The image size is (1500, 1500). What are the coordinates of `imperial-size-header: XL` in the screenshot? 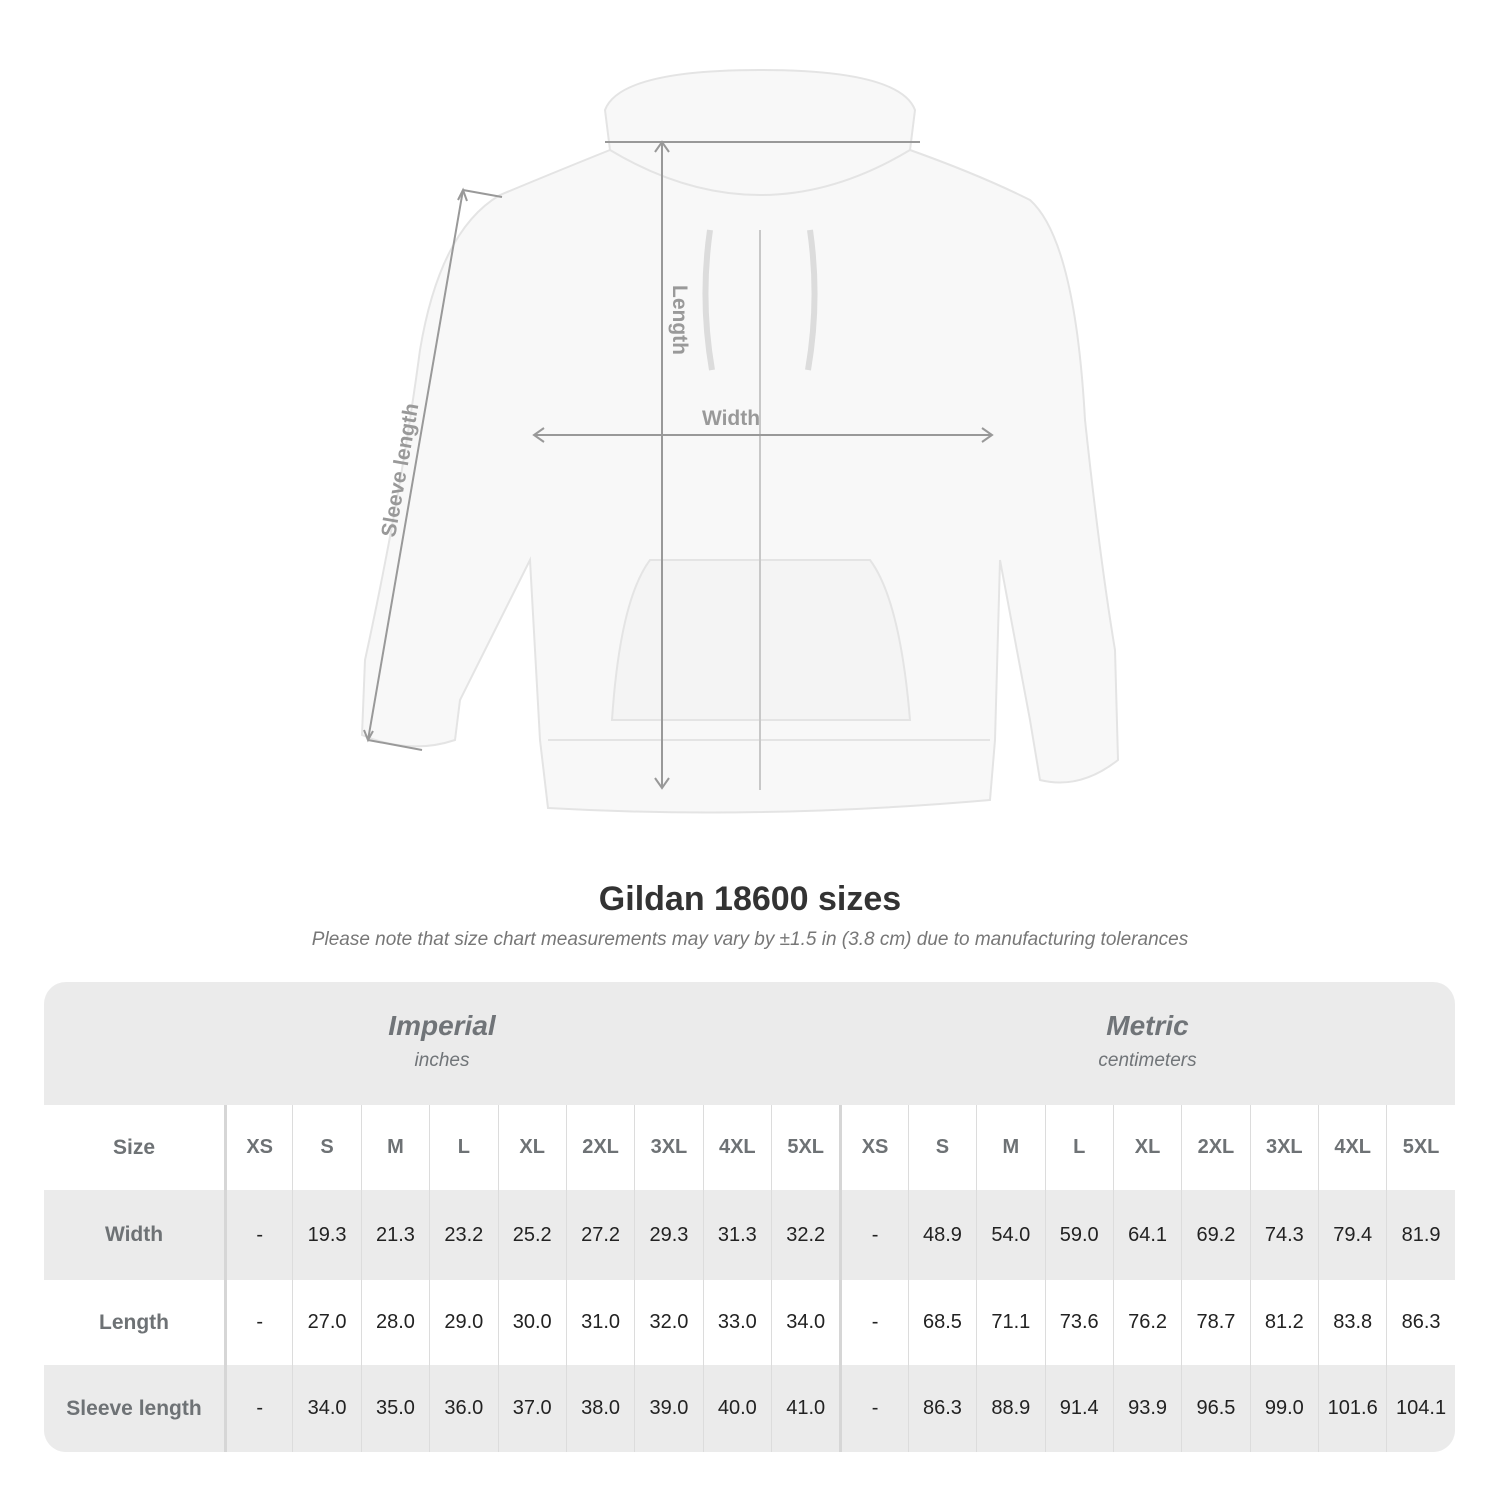 It's located at (531, 1147).